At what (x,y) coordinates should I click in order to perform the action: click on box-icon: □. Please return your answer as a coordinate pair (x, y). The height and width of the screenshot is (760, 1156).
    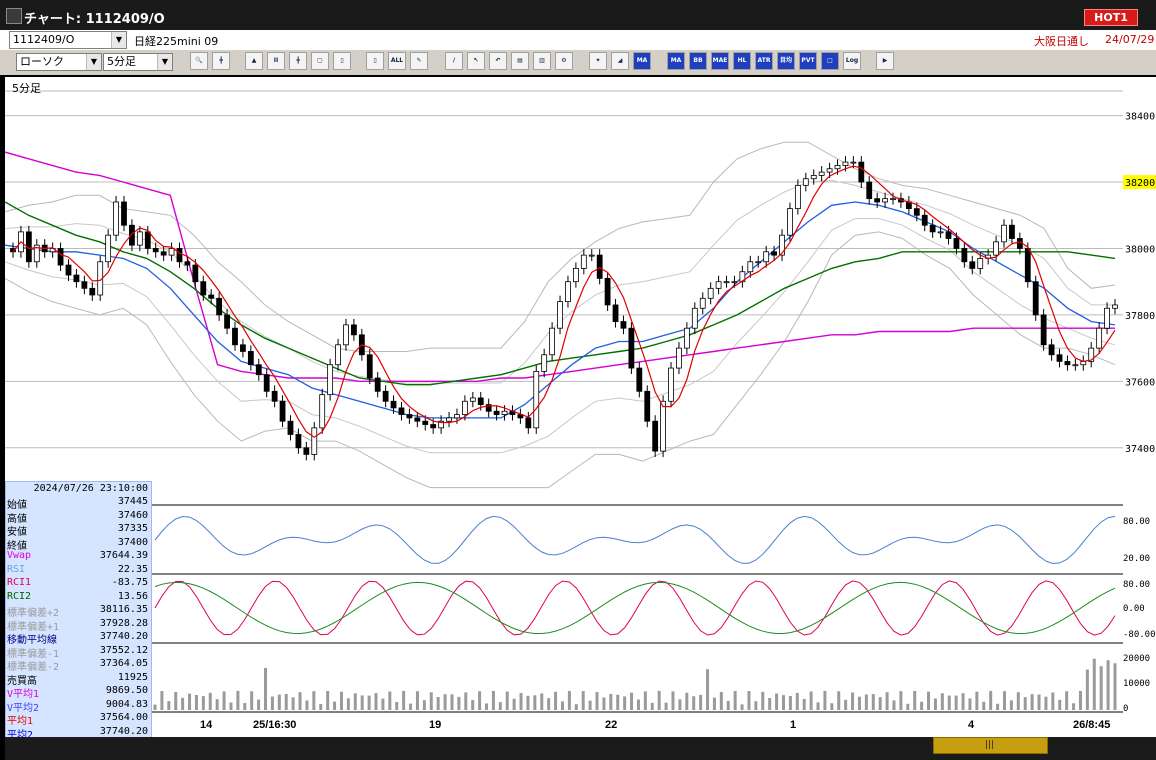
    Looking at the image, I should click on (830, 61).